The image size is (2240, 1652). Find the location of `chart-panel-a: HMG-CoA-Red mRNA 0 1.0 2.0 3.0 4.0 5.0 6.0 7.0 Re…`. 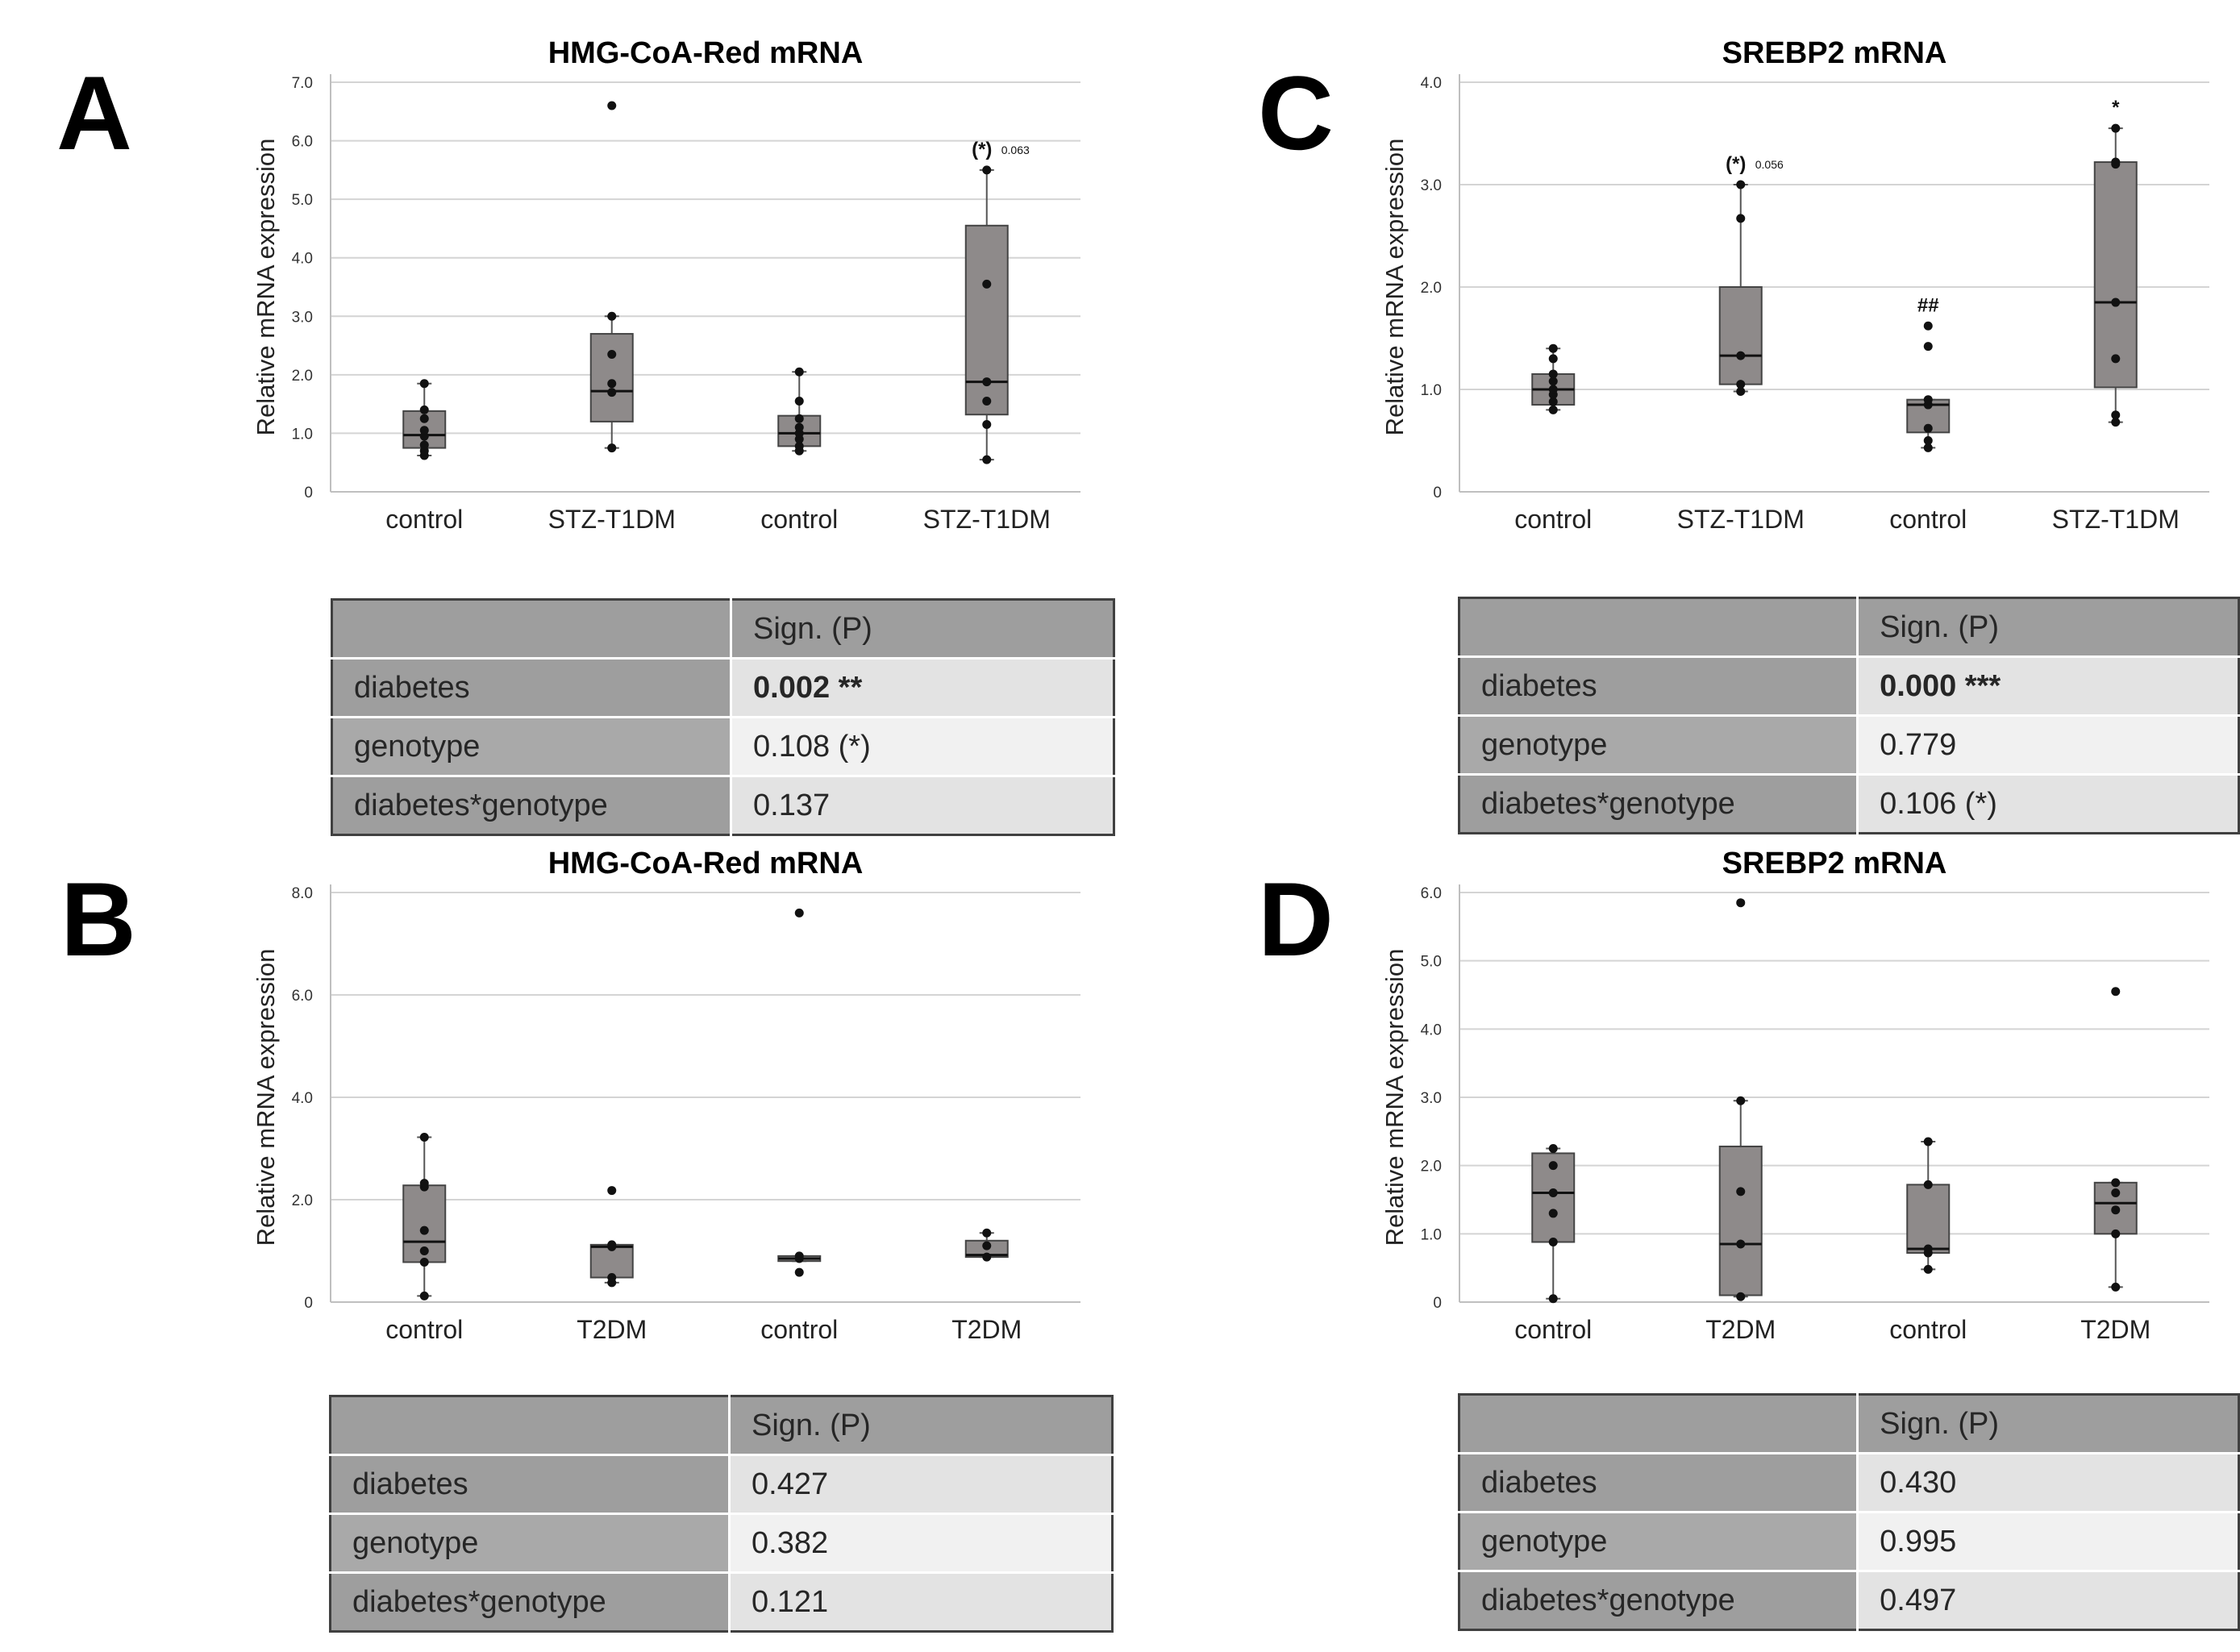

chart-panel-a: HMG-CoA-Red mRNA 0 1.0 2.0 3.0 4.0 5.0 6.0 7.0 Re… is located at coordinates (666, 285).